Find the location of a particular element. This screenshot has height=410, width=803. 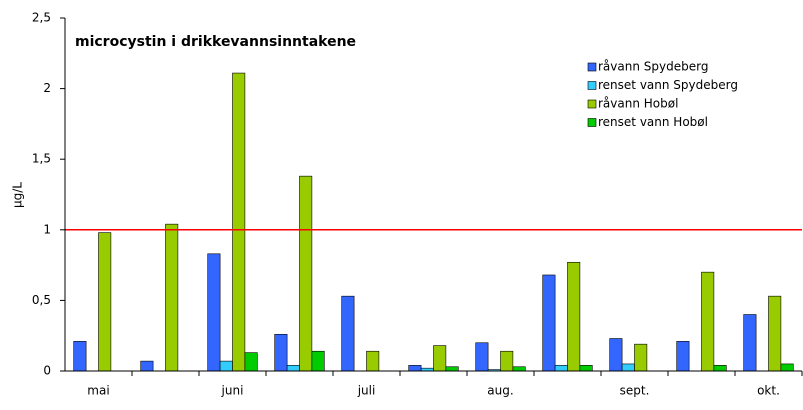

y-tick-label: 1,5 is located at coordinates (41, 159).